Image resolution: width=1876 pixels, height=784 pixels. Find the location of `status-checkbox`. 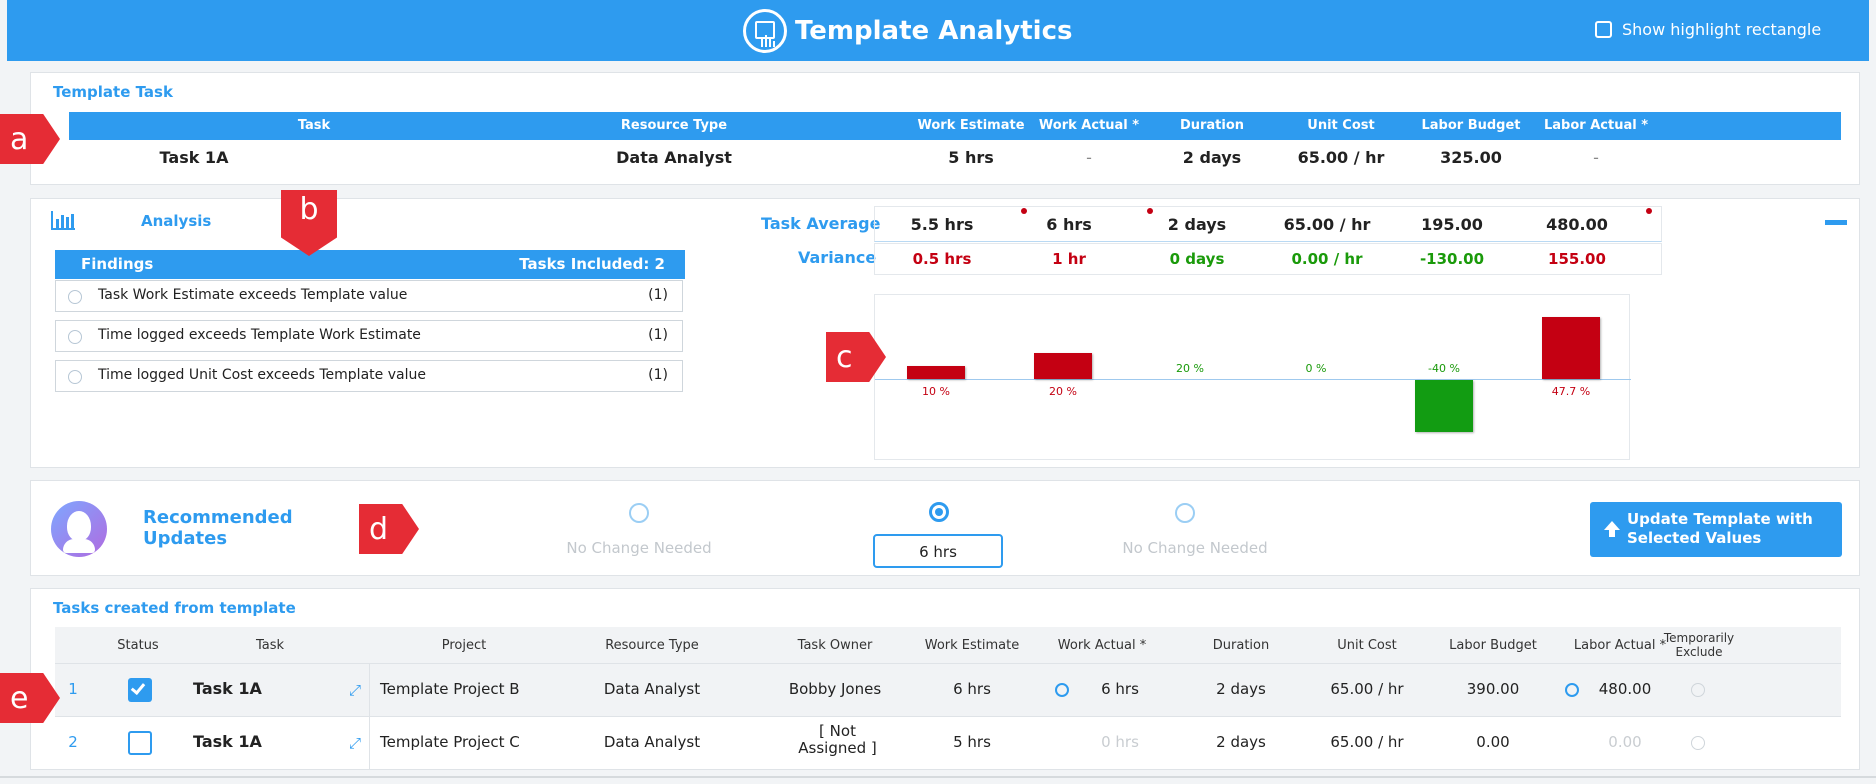

status-checkbox is located at coordinates (140, 743).